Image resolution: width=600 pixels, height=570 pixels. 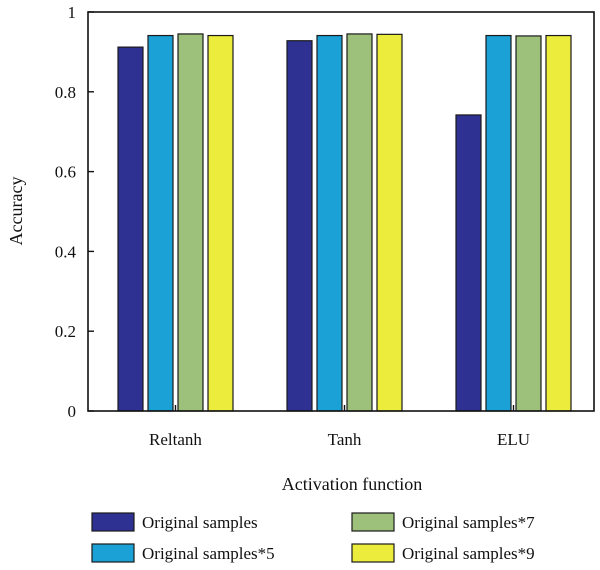 I want to click on x-tick-label-reltanh: Reltanh, so click(x=175, y=439).